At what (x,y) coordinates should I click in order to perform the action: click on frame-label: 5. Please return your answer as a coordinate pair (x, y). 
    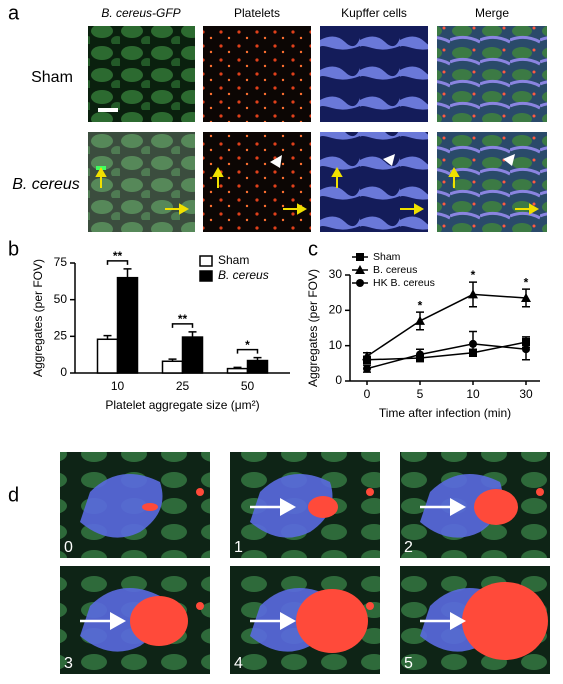
    Looking at the image, I should click on (408, 663).